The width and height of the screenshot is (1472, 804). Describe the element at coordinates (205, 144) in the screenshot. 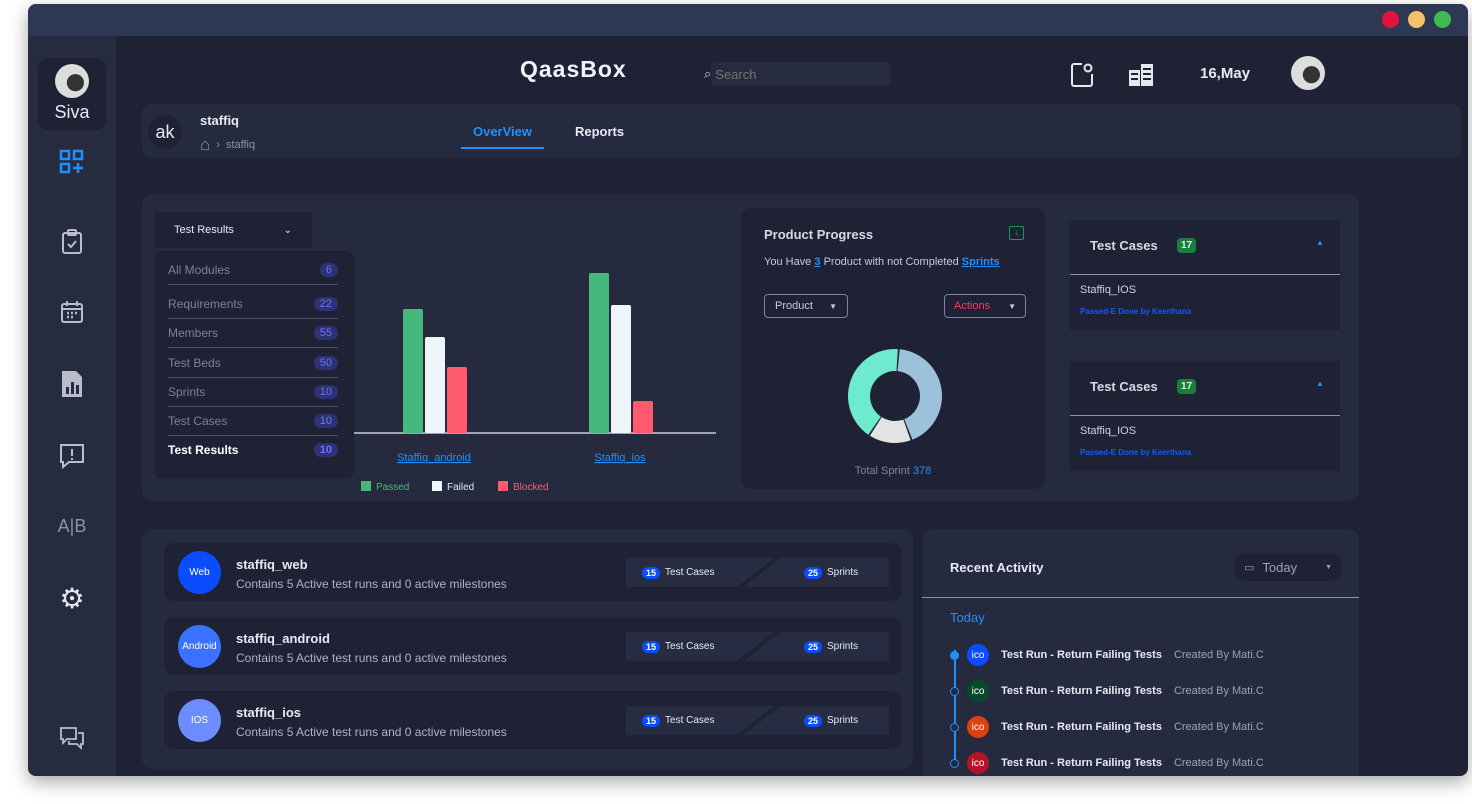

I see `home-icon: ⌂` at that location.